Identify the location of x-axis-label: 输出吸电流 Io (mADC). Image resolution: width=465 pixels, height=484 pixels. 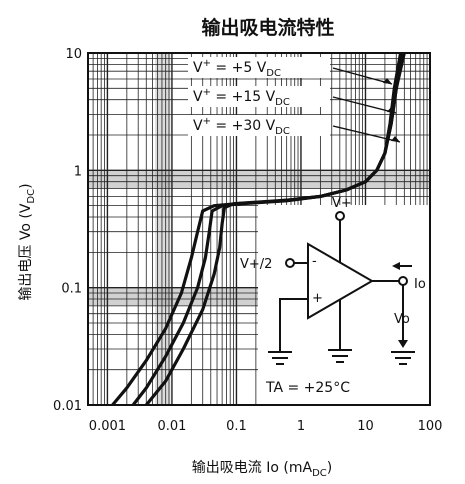
(262, 469).